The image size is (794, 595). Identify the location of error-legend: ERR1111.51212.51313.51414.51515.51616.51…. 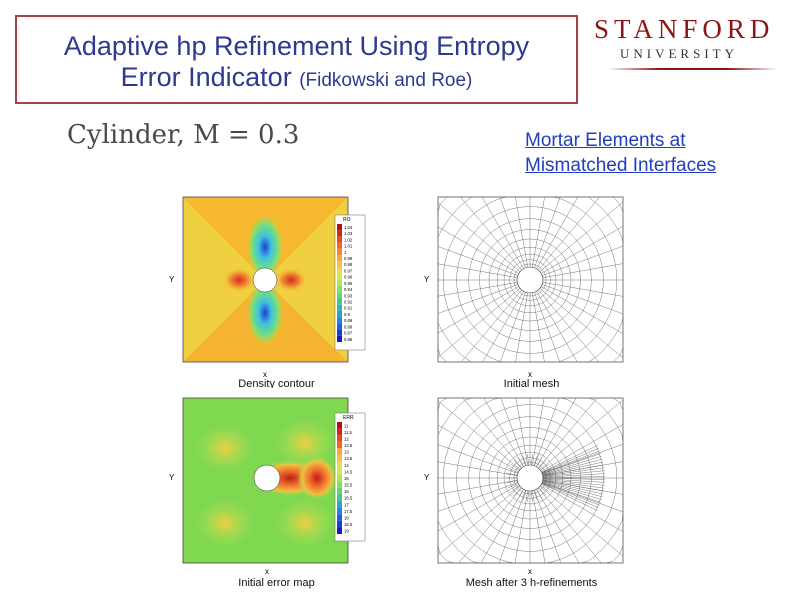
(350, 477).